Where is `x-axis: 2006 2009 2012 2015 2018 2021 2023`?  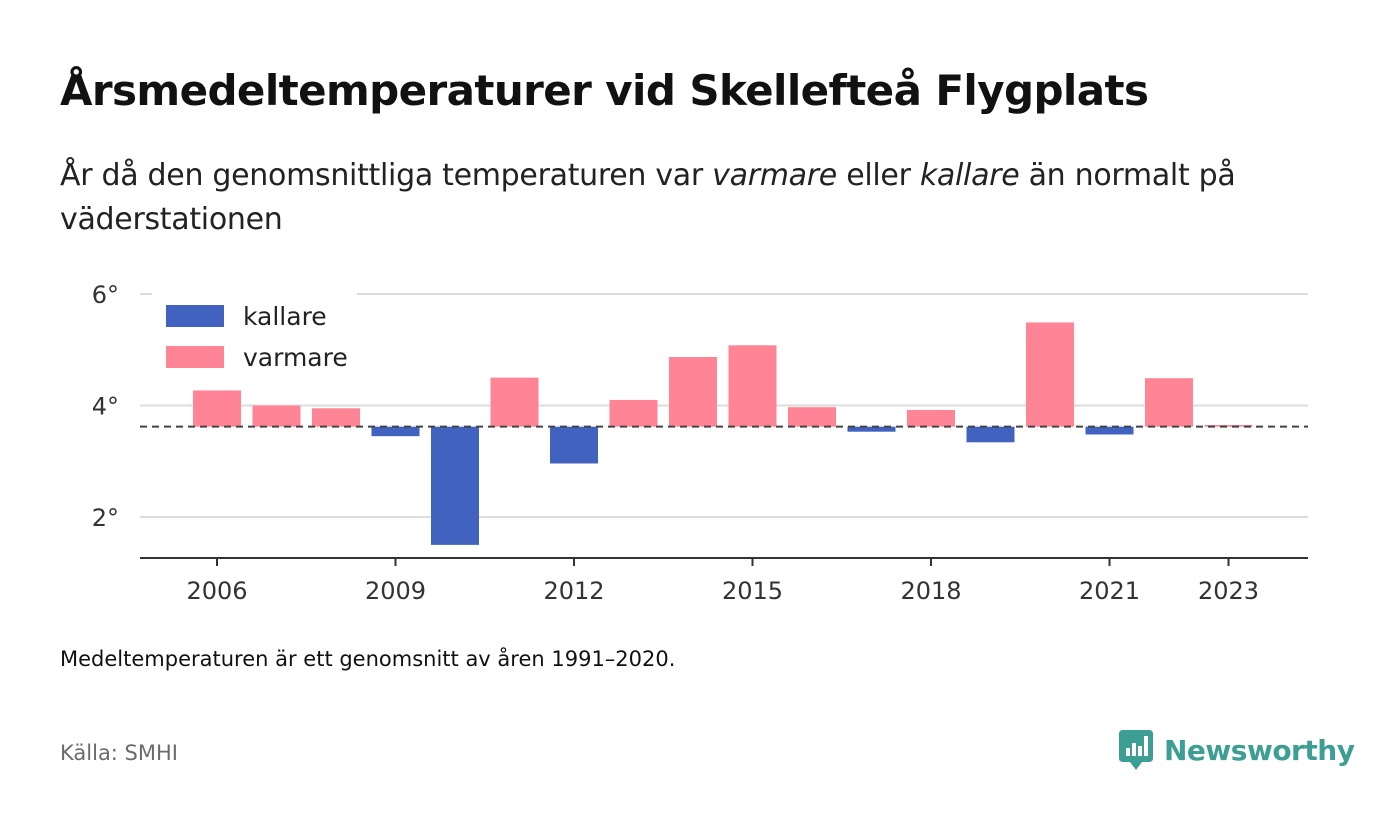
x-axis: 2006 2009 2012 2015 2018 2021 2023 is located at coordinates (724, 581).